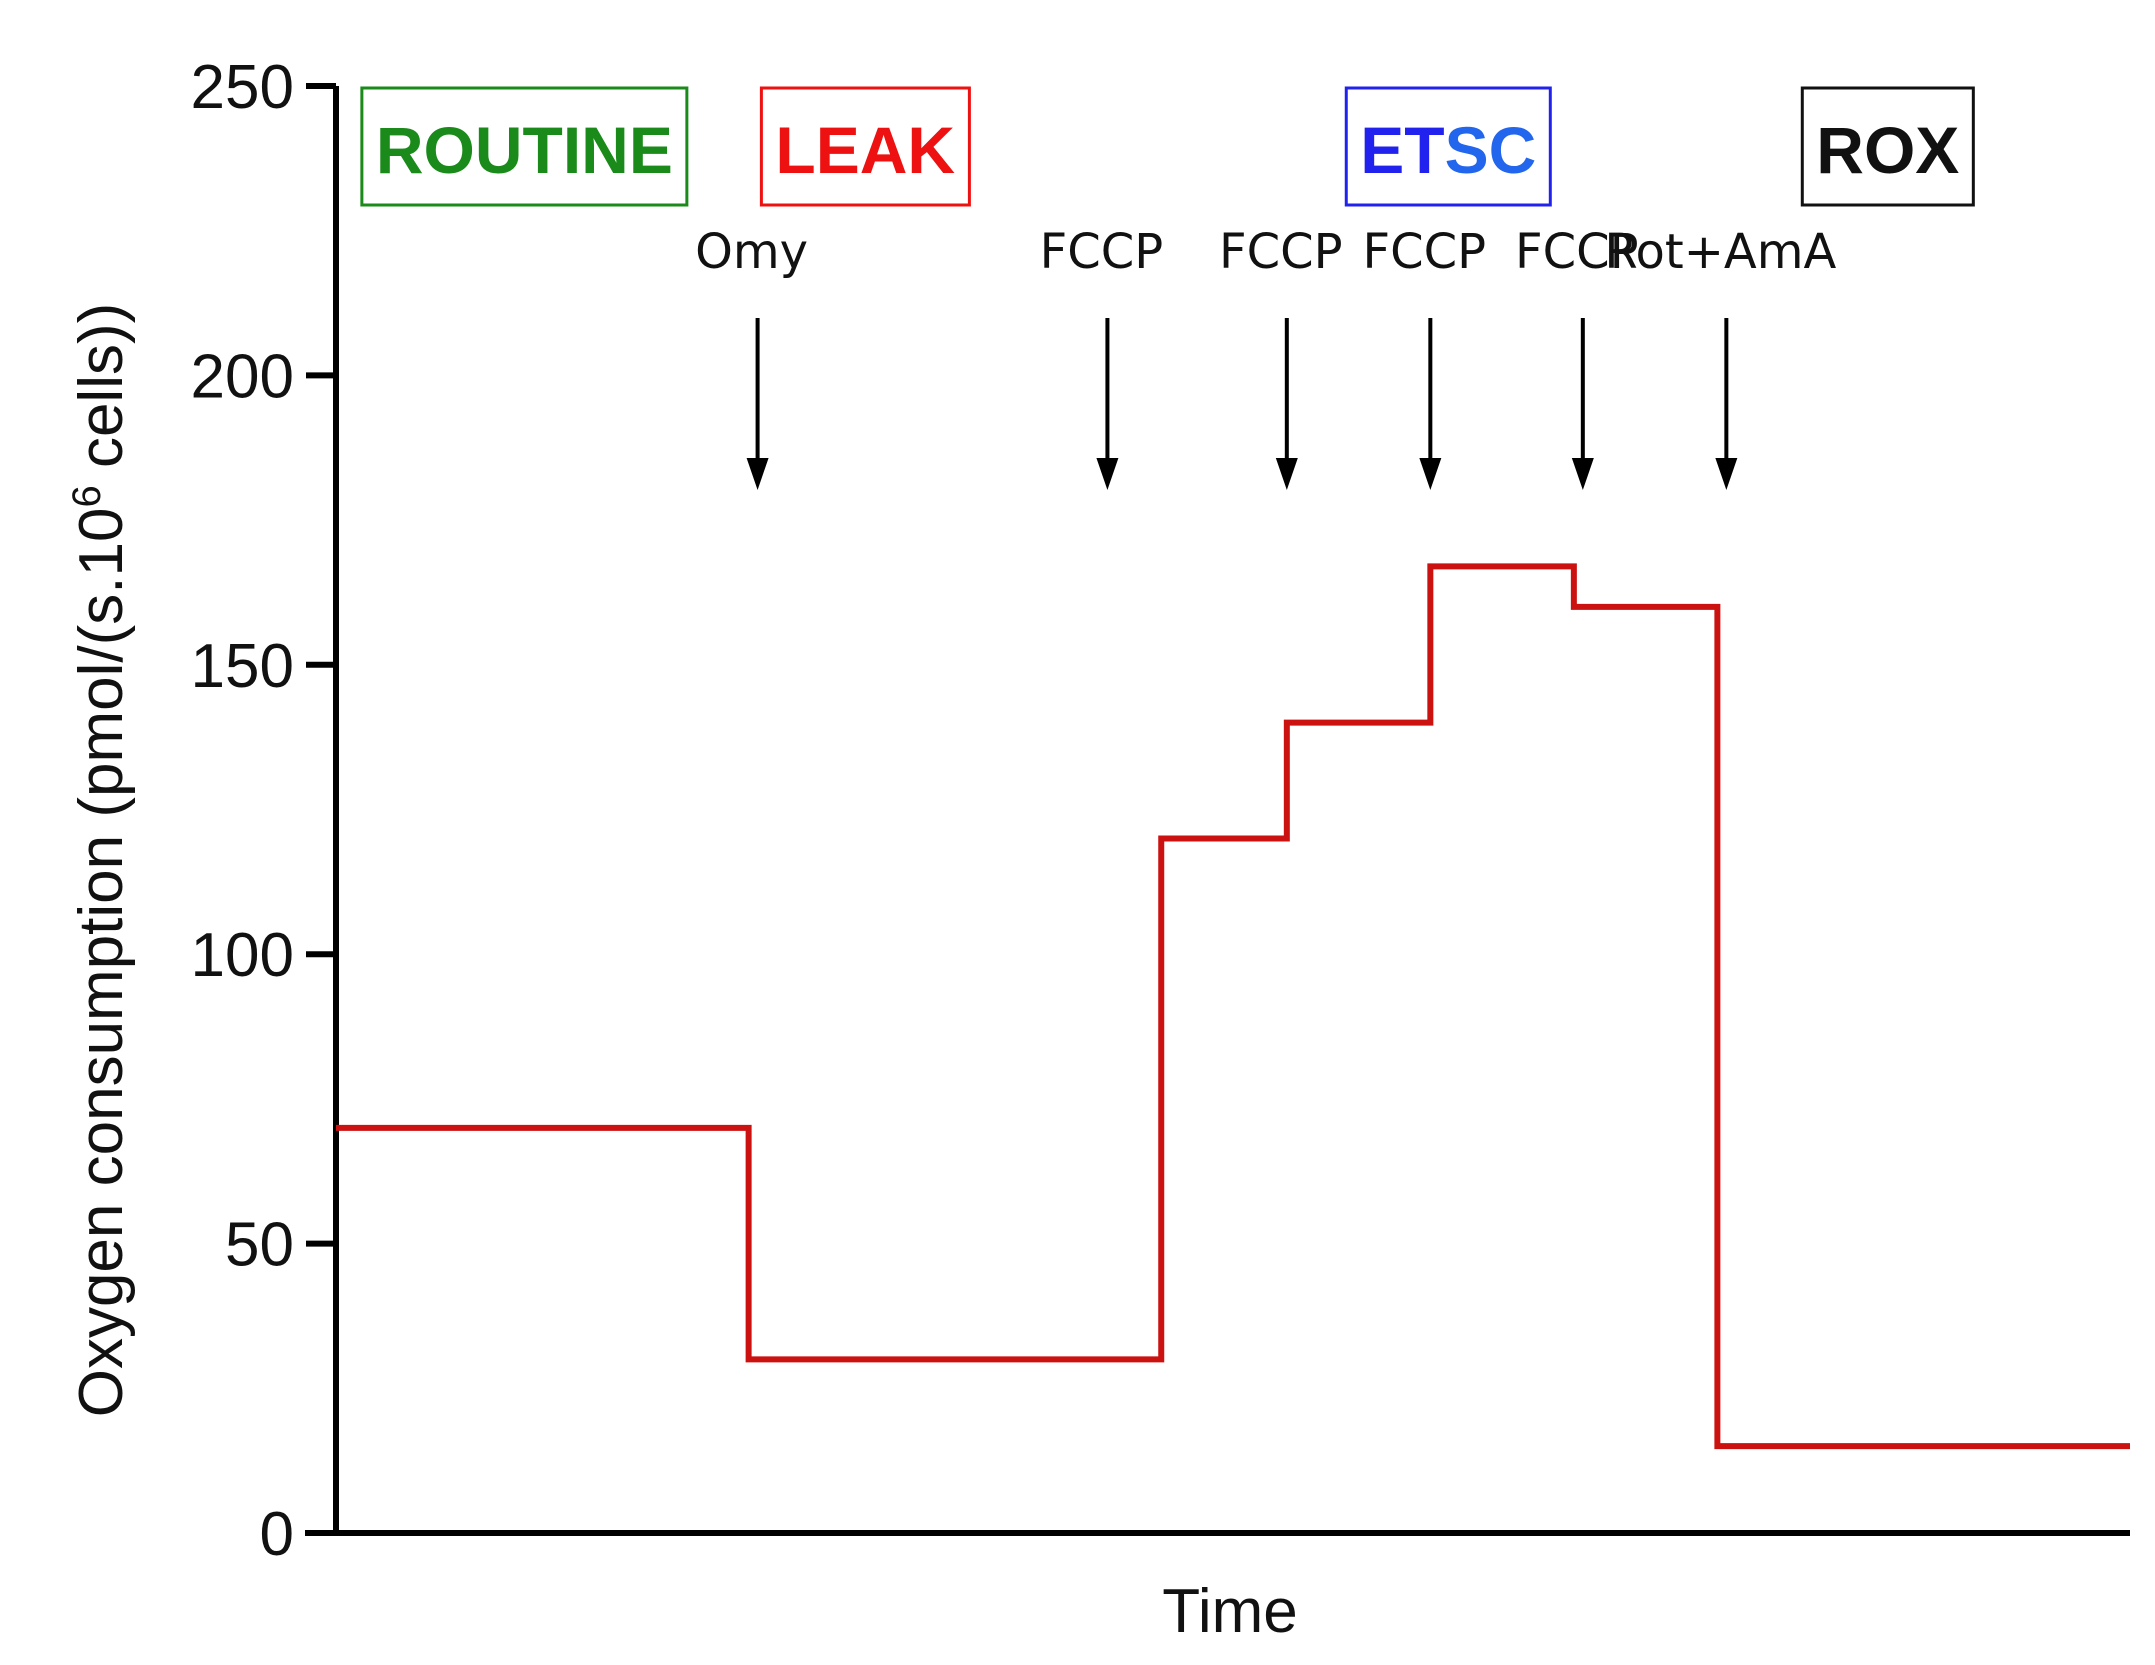 This screenshot has height=1665, width=2155. I want to click on injection-rot-ama: Rot+AmA, so click(1720, 357).